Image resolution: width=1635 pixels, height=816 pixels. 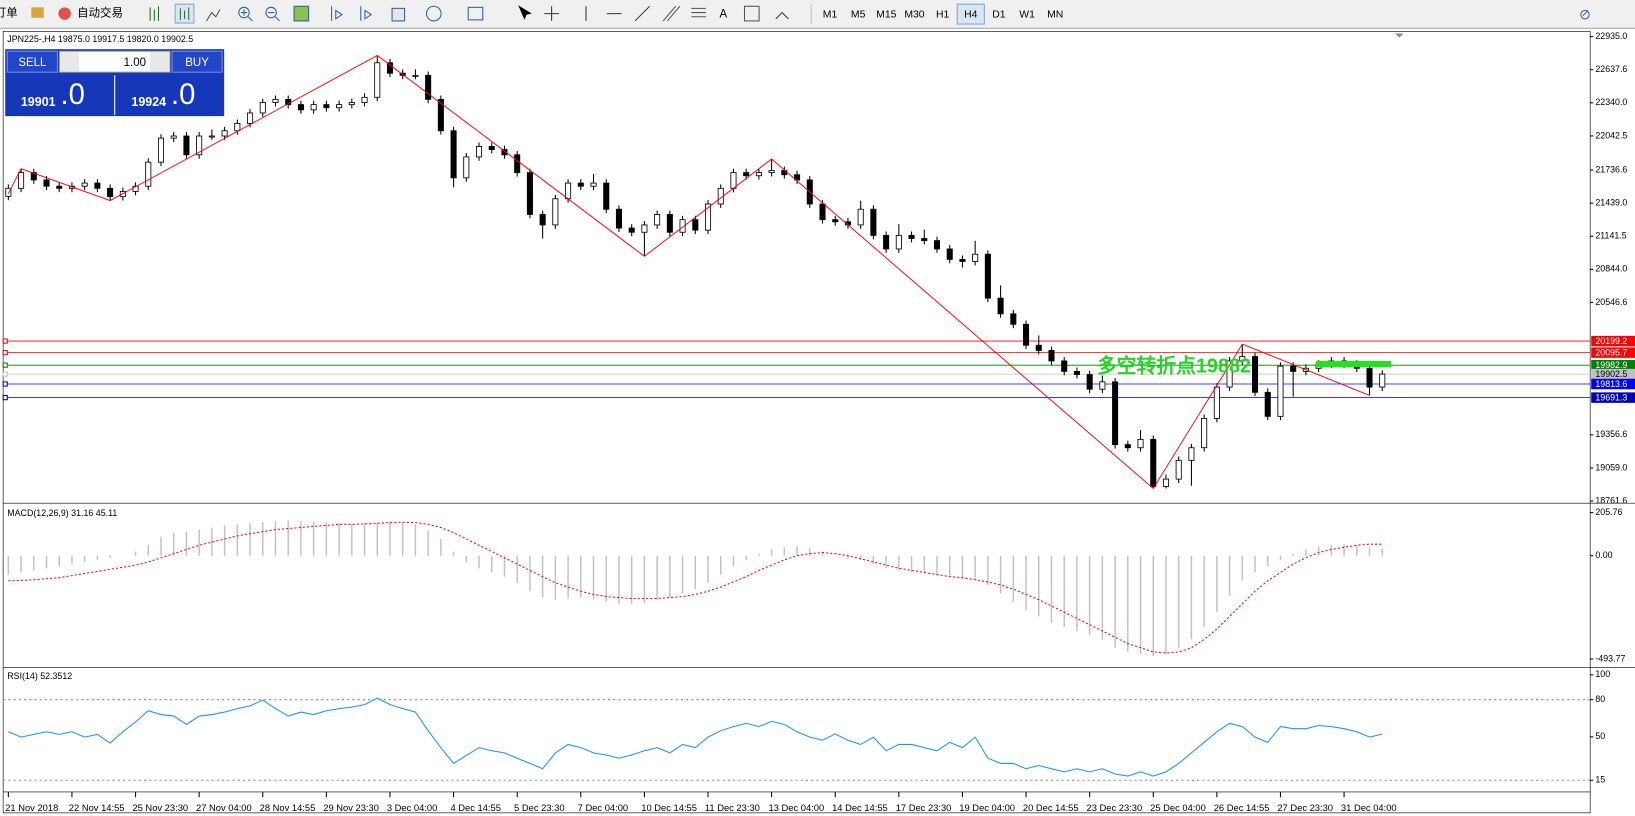 I want to click on pane-title: MACD(12,26,9) 31.16 45.11, so click(x=62, y=513).